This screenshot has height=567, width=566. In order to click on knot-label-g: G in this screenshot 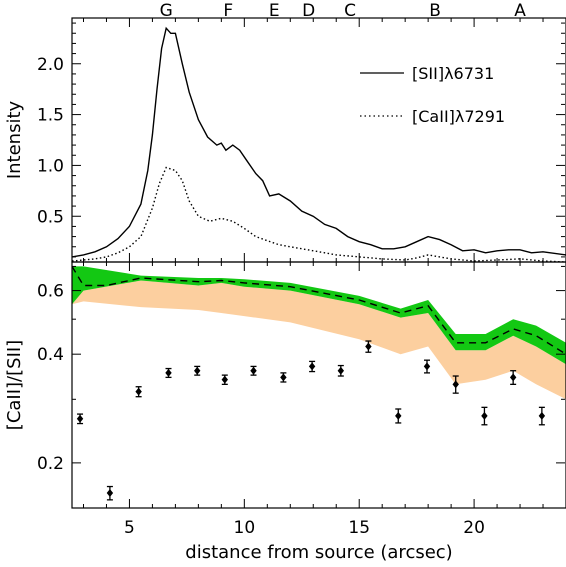, I will do `click(166, 11)`.